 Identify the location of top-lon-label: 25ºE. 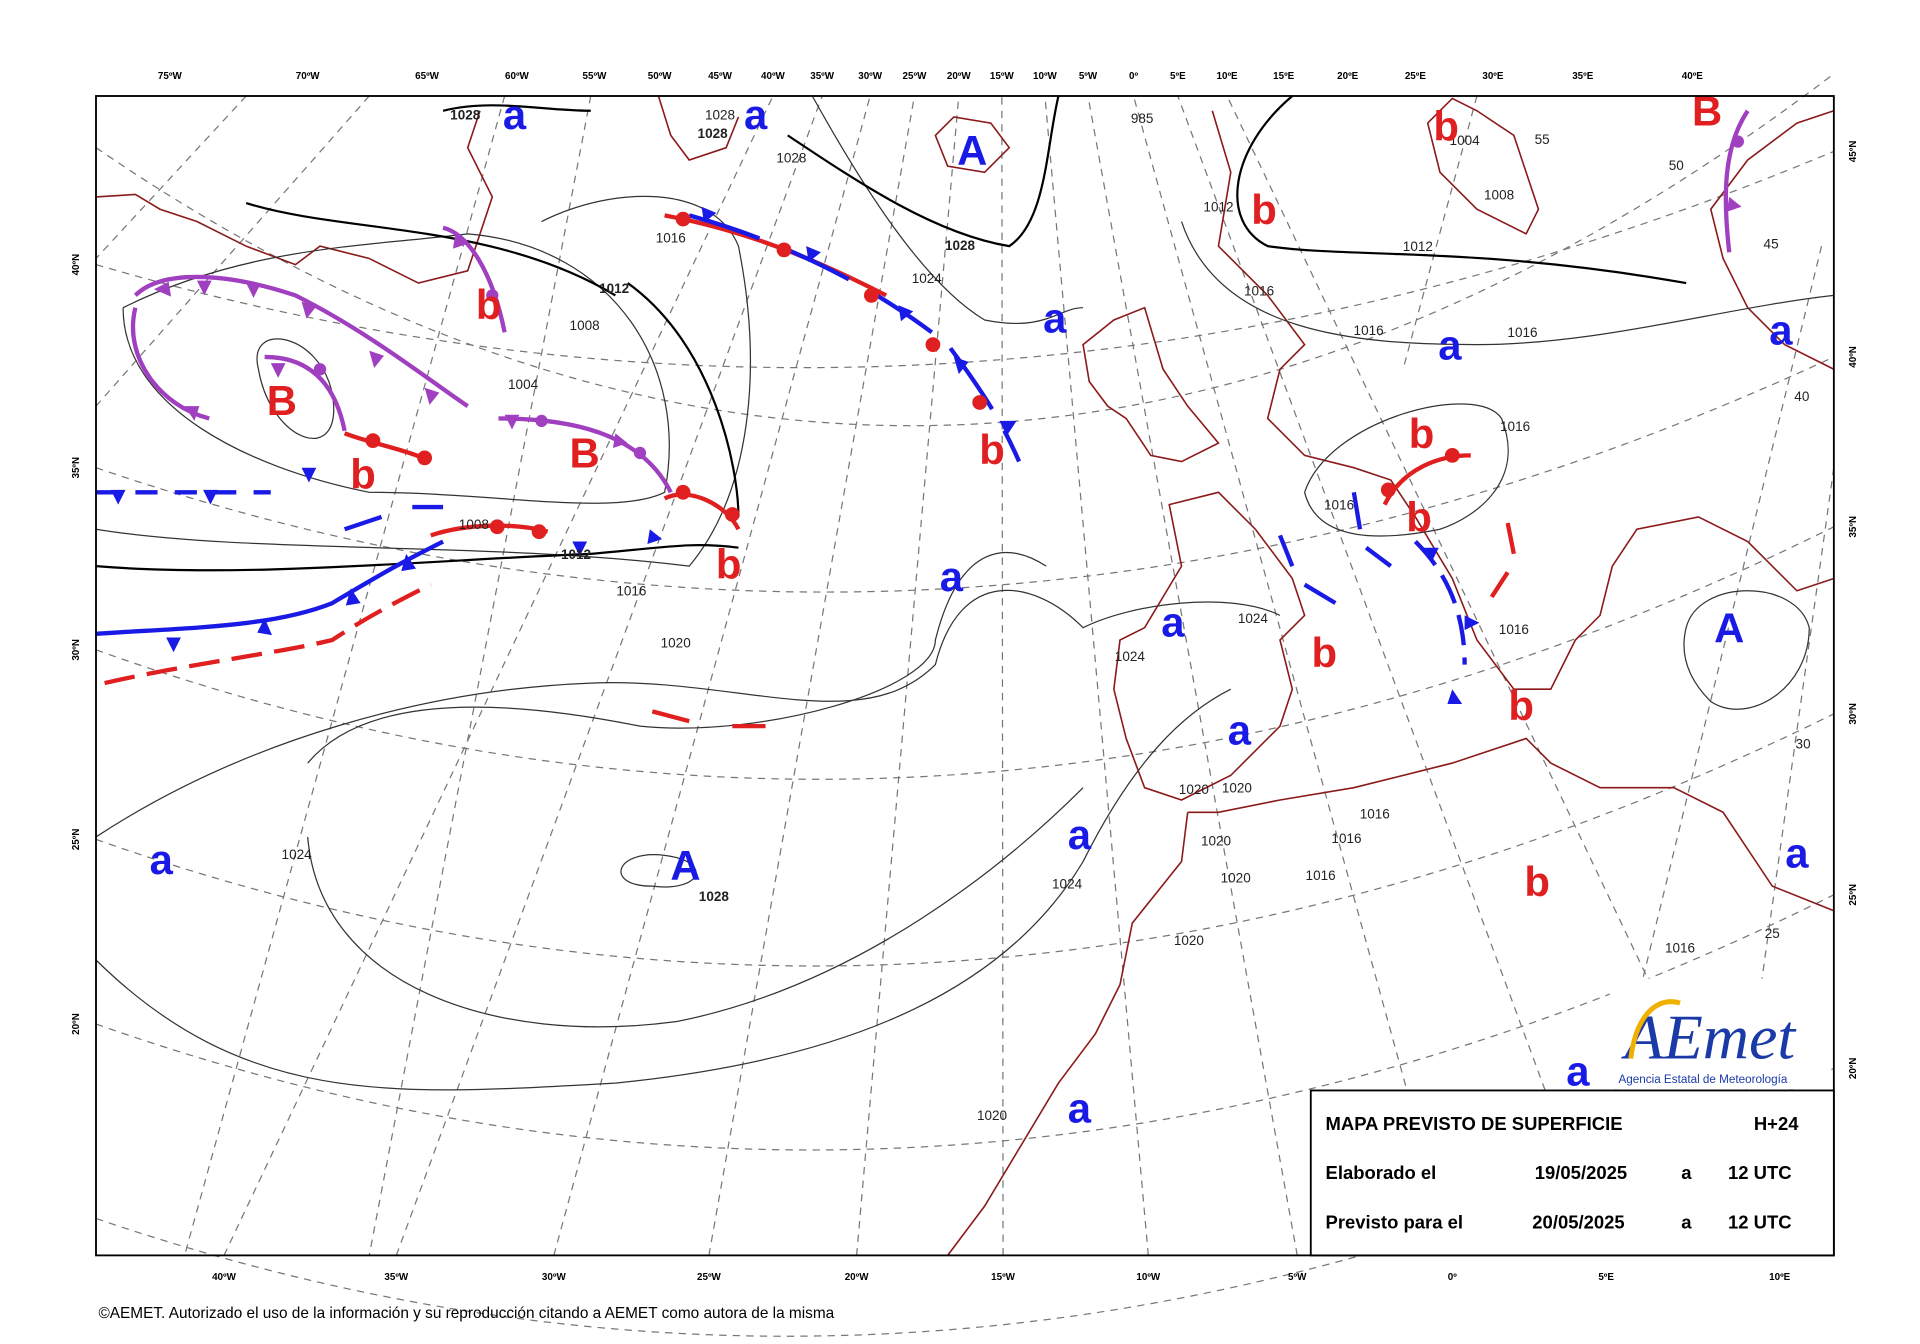
(1416, 76).